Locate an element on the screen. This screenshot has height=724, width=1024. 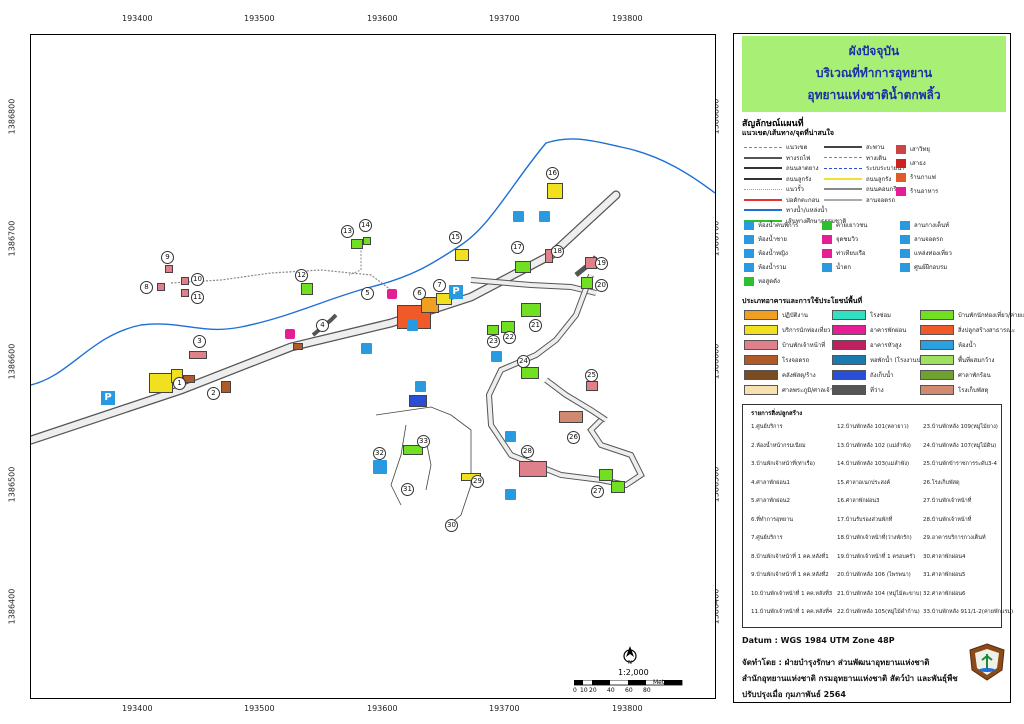
scale-unit: Meters is located at coordinates (663, 682).